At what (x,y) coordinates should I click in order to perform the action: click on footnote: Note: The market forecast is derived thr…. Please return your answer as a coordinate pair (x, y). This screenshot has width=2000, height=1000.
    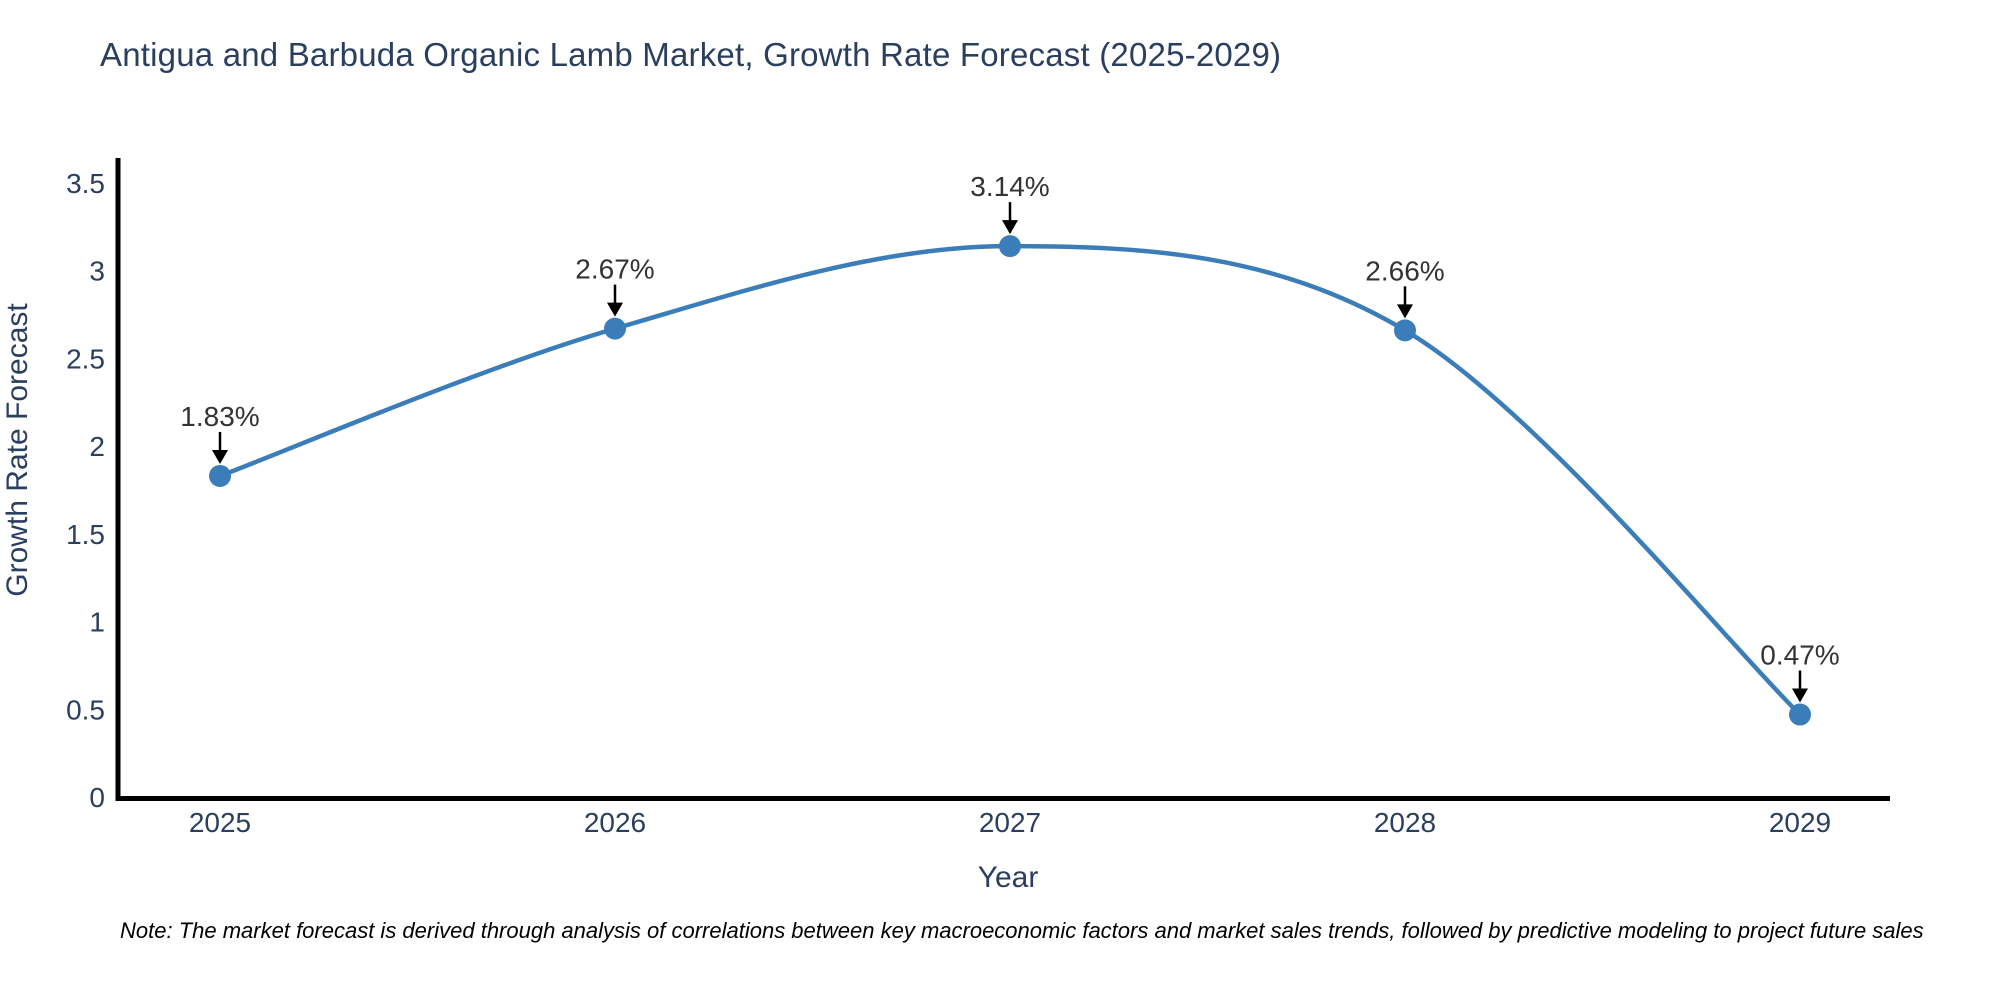
    Looking at the image, I should click on (1022, 930).